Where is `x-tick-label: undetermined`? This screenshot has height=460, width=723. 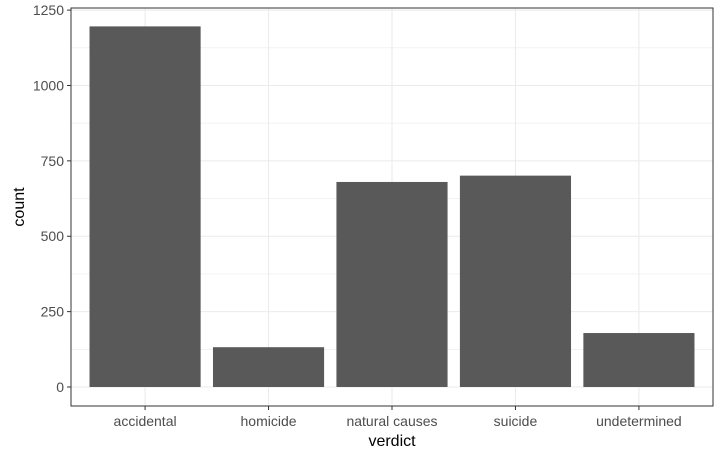
x-tick-label: undetermined is located at coordinates (639, 421).